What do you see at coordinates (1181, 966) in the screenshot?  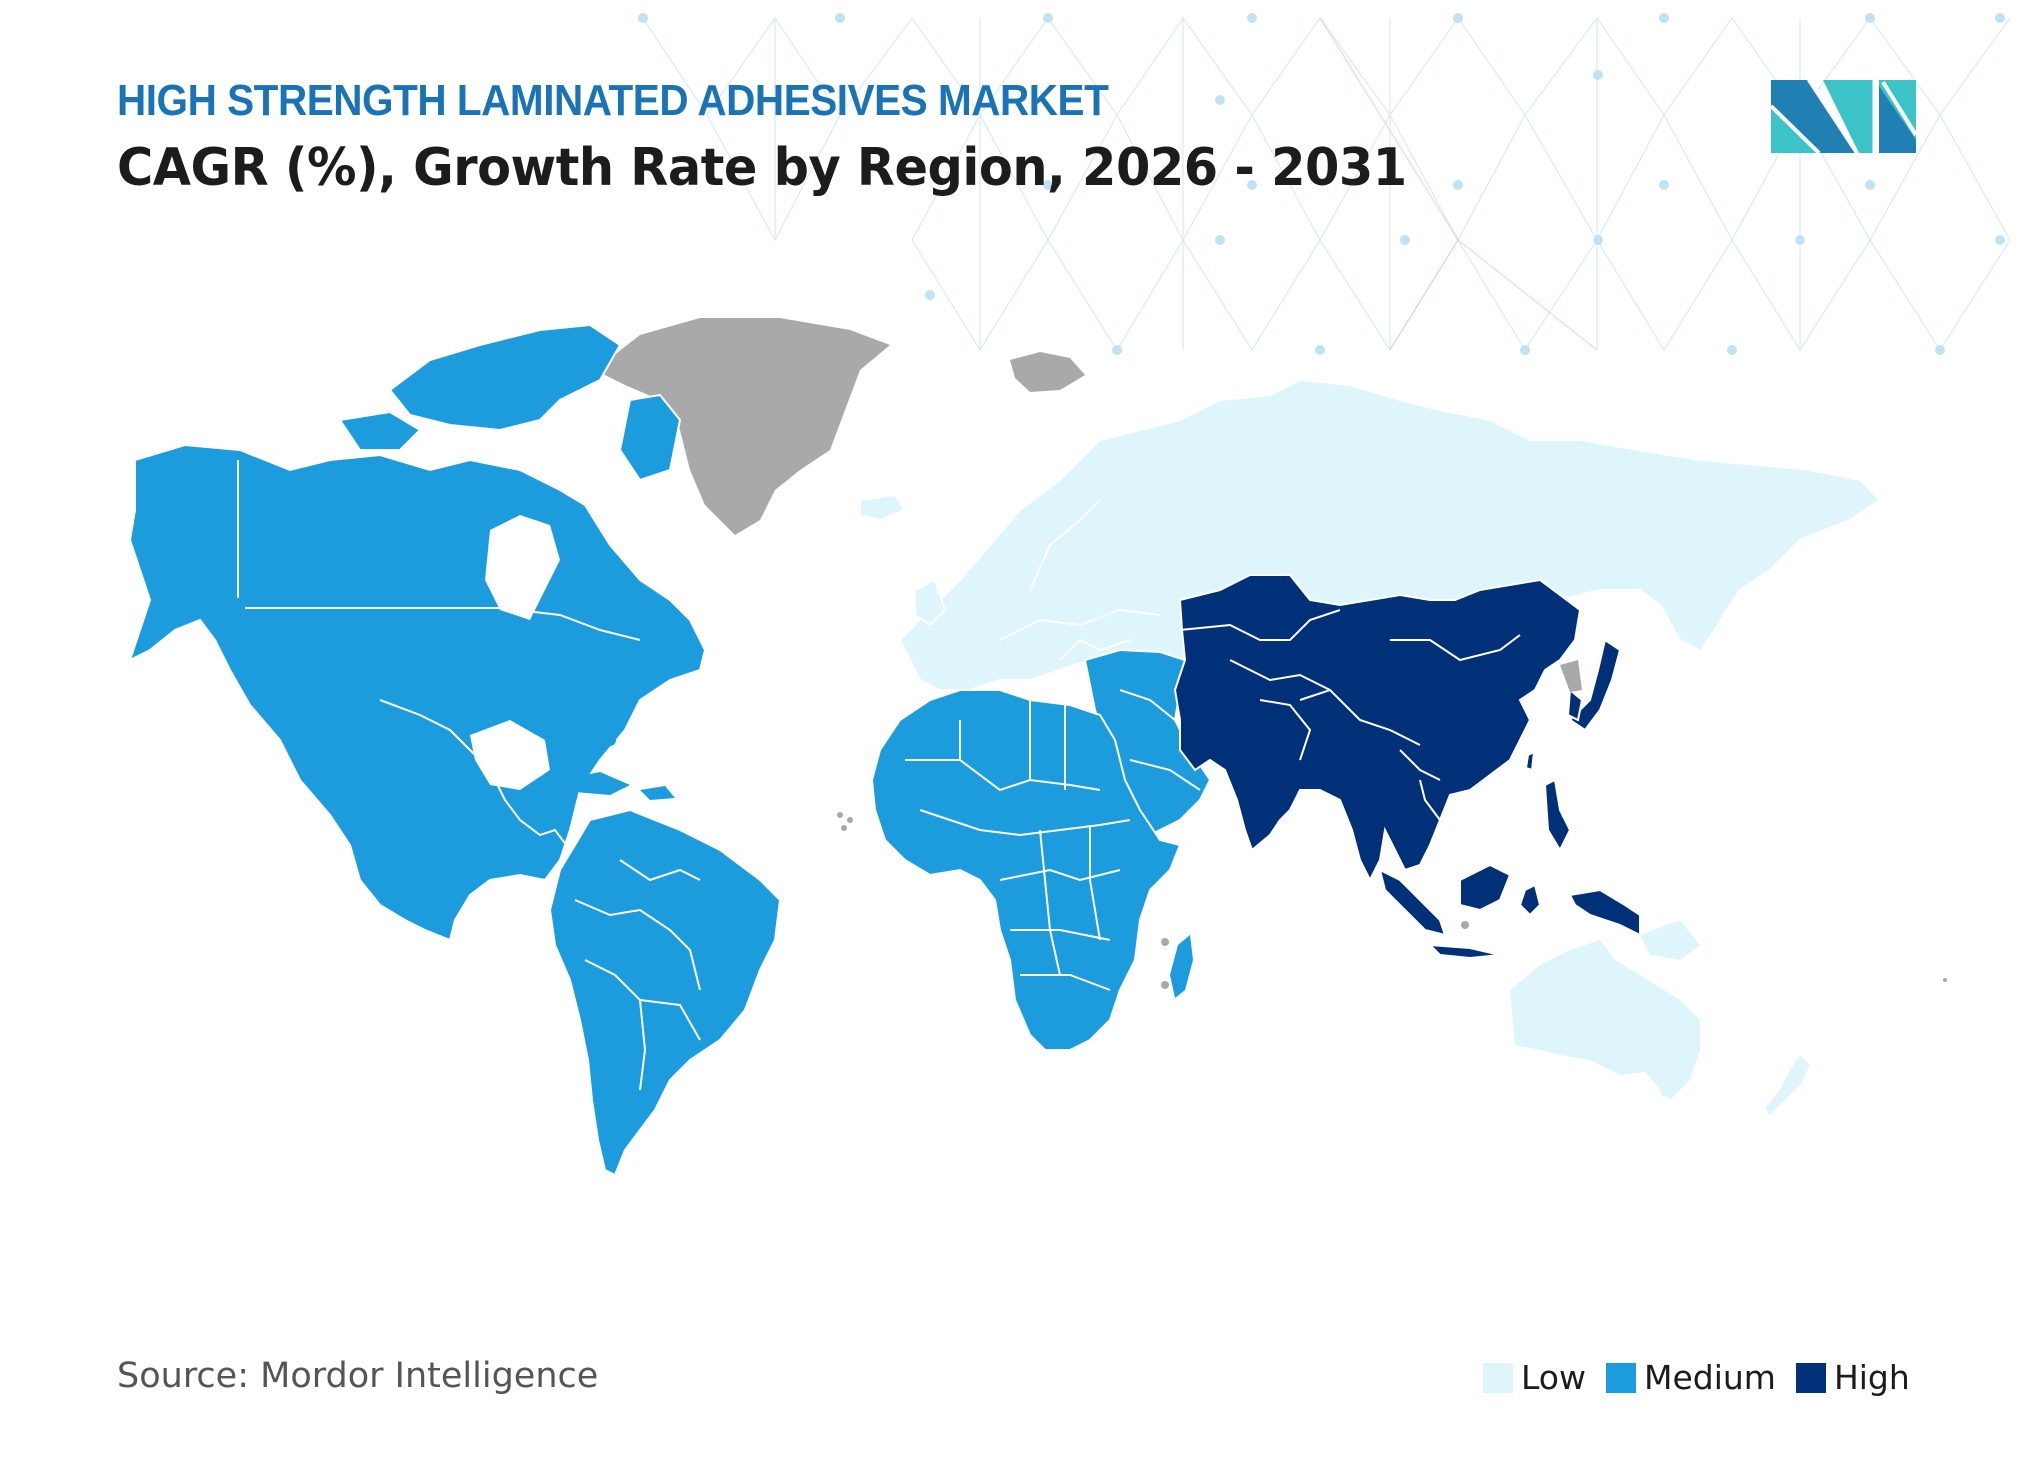 I see `region-madagascar` at bounding box center [1181, 966].